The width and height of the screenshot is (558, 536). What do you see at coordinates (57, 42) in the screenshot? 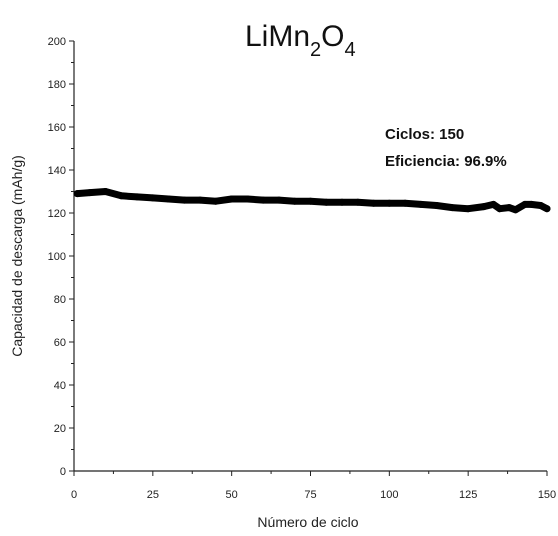
I see `y-tick-label: 200` at bounding box center [57, 42].